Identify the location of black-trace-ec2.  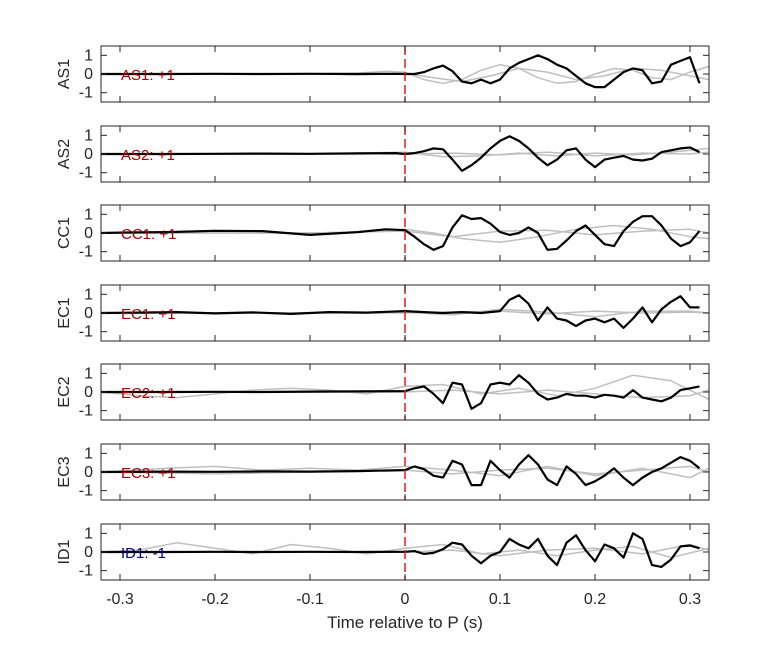
(400, 392).